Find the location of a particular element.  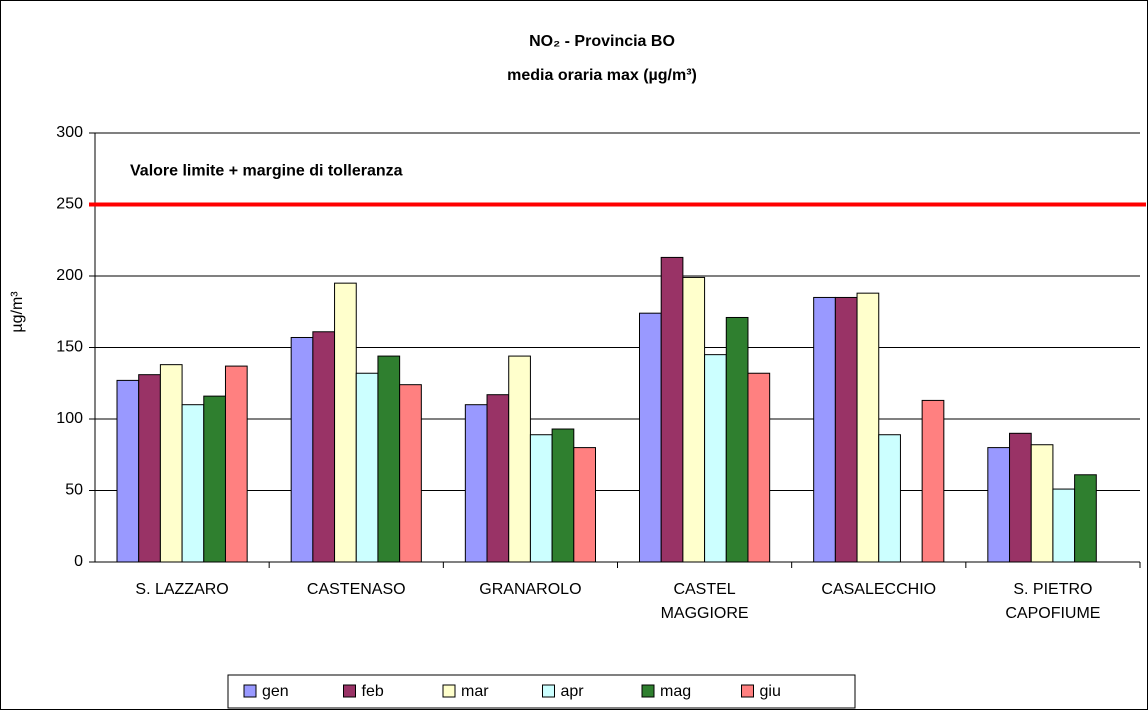

x-tick-label: CASTEL is located at coordinates (704, 589).